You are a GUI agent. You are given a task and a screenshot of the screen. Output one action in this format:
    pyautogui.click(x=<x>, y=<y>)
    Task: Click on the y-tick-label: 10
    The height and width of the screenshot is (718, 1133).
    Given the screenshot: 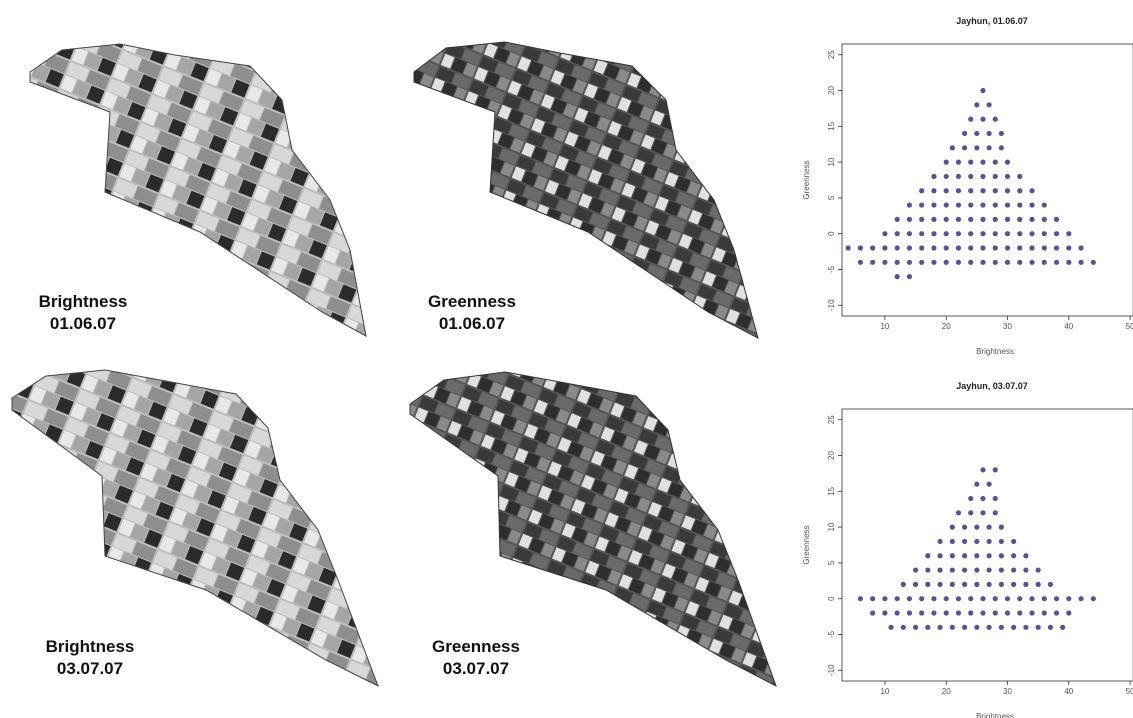 What is the action you would take?
    pyautogui.click(x=831, y=161)
    